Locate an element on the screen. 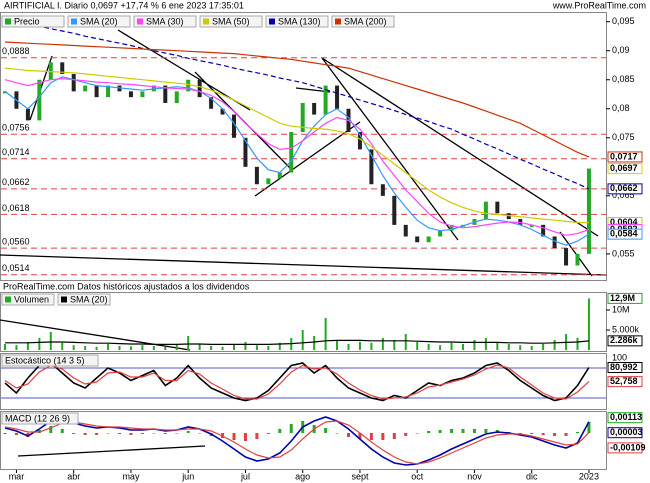  pane-title: MACD (12 26 9) is located at coordinates (37, 418).